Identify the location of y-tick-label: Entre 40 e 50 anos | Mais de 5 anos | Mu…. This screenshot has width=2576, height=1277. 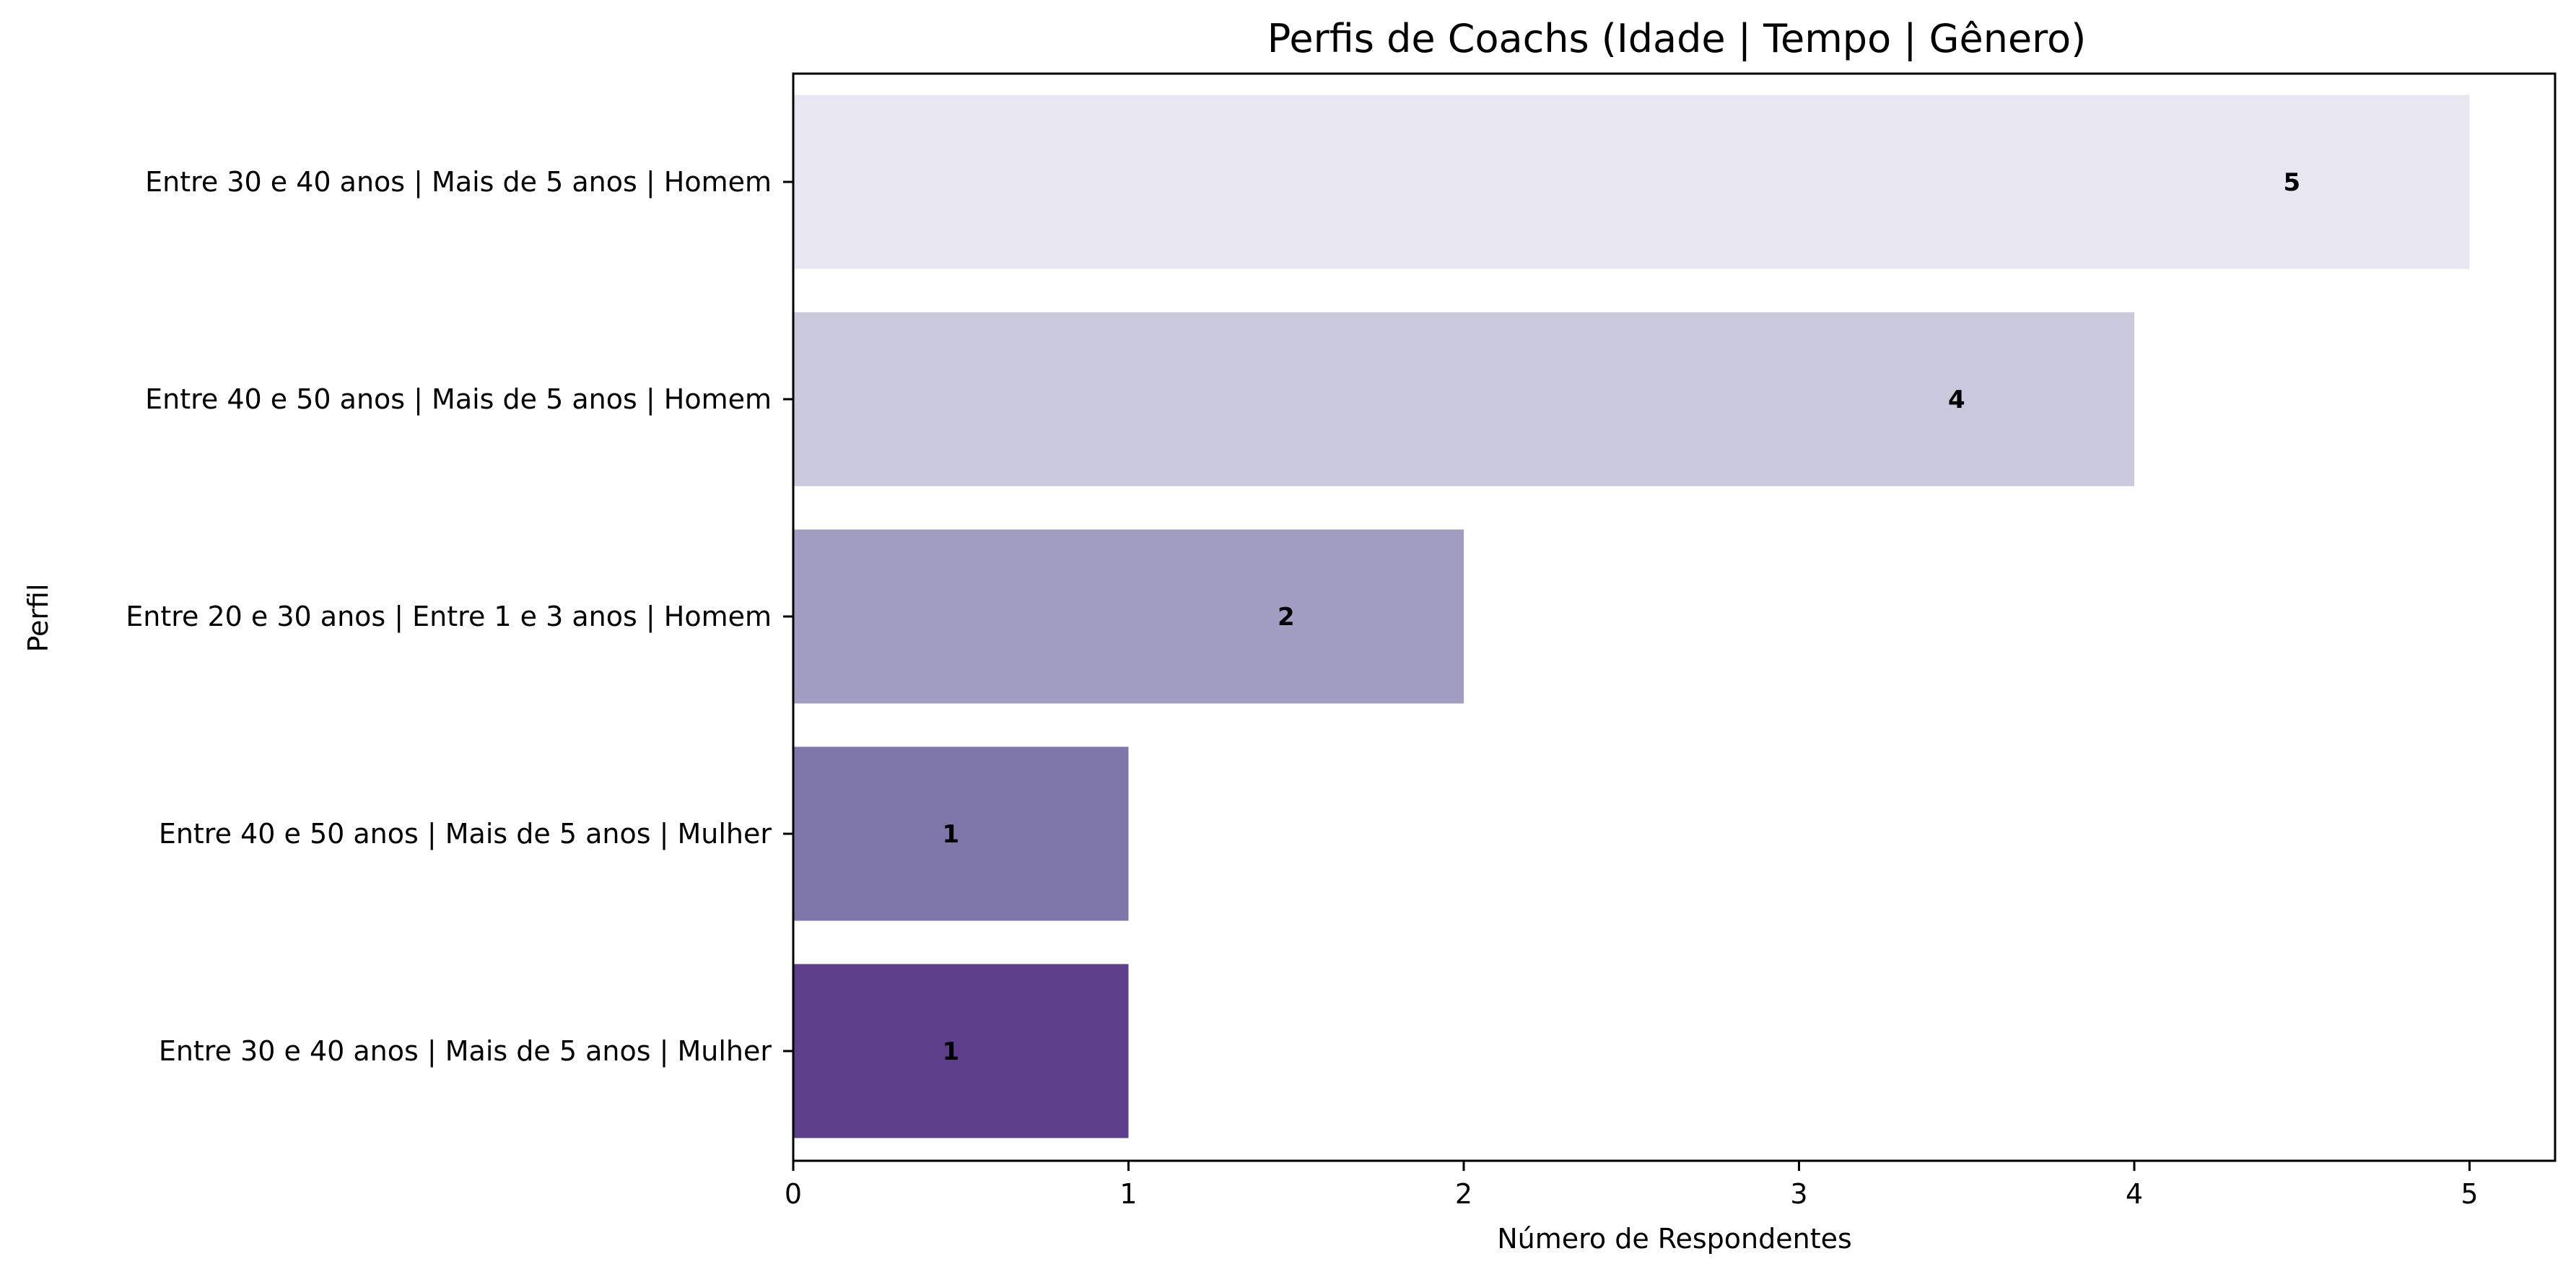
(465, 834).